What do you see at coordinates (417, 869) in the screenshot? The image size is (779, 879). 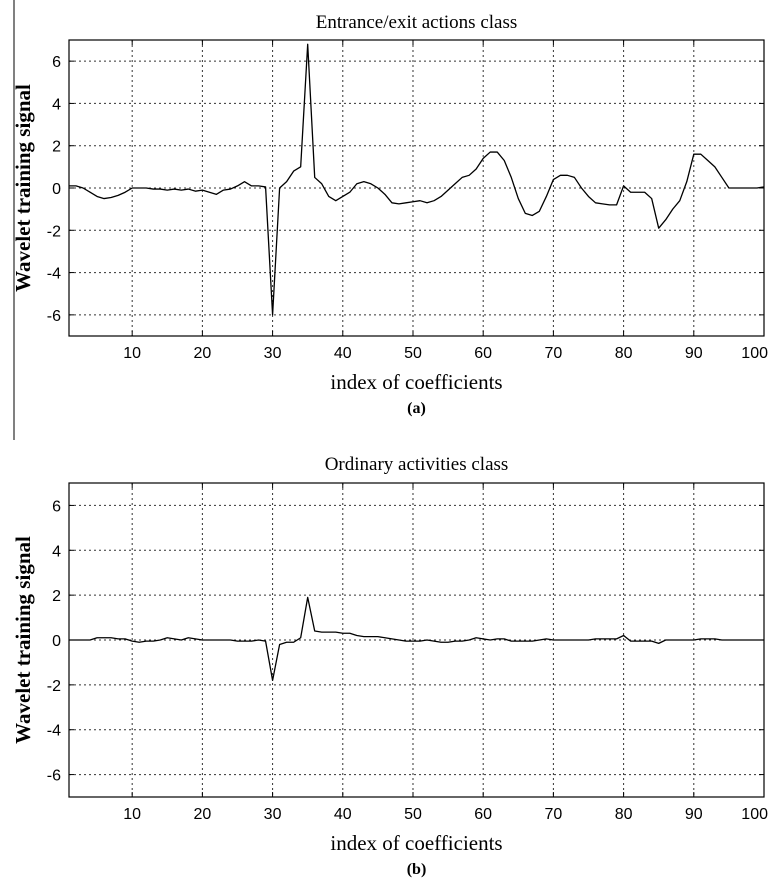 I see `panel-caption: (b)` at bounding box center [417, 869].